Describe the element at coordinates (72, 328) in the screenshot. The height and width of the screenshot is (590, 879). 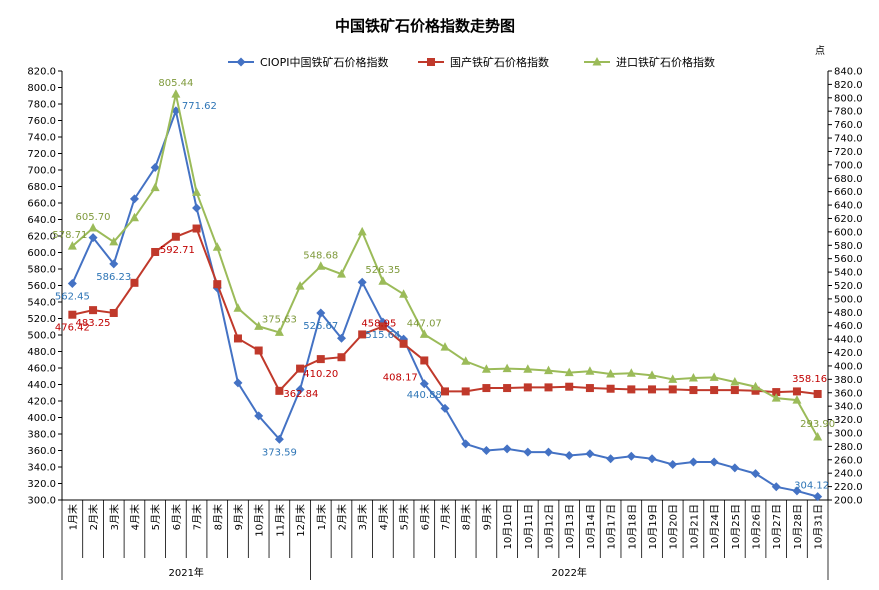
I see `data-label: 476.42` at that location.